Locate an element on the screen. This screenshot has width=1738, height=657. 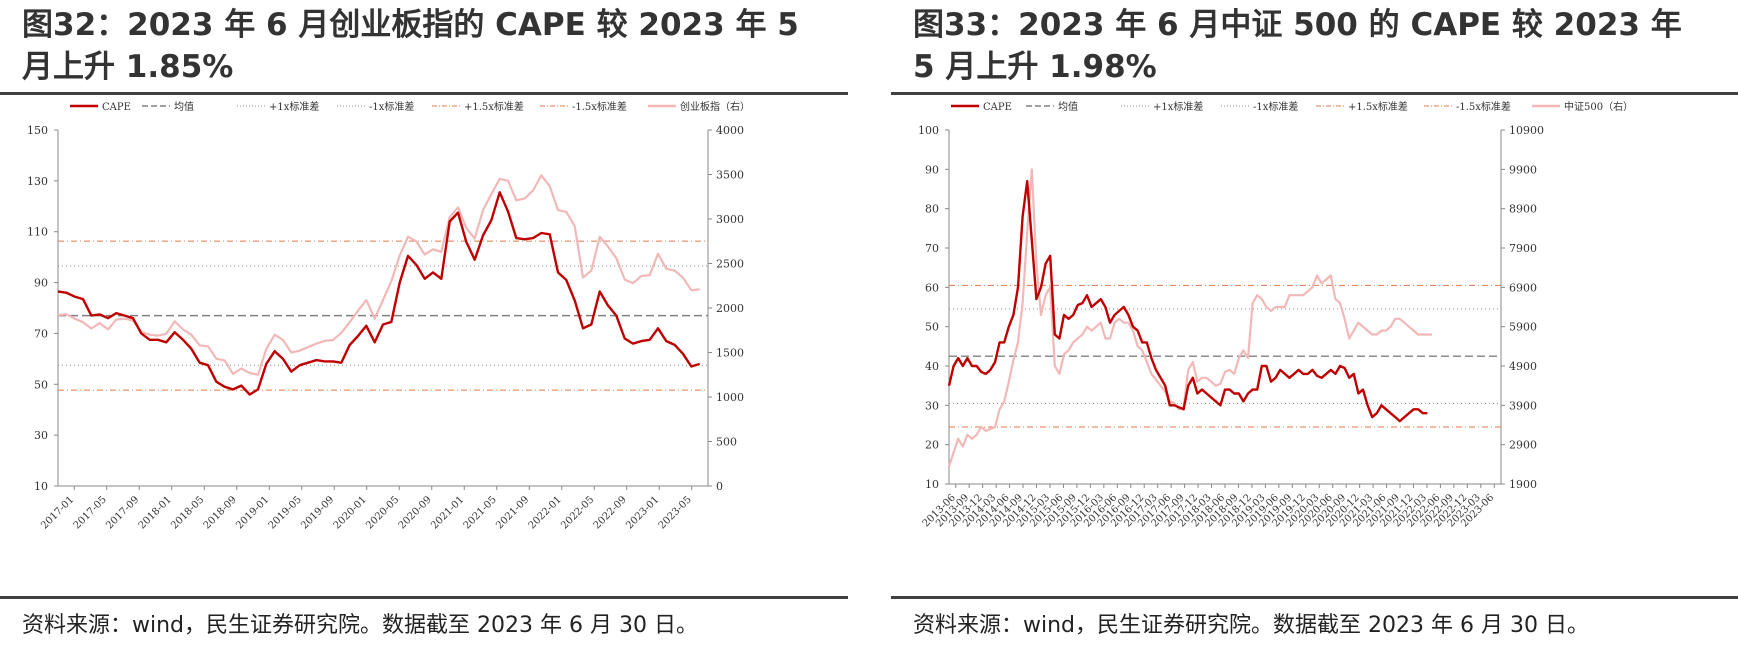
x-tick-label: 2020-09 is located at coordinates (415, 512).